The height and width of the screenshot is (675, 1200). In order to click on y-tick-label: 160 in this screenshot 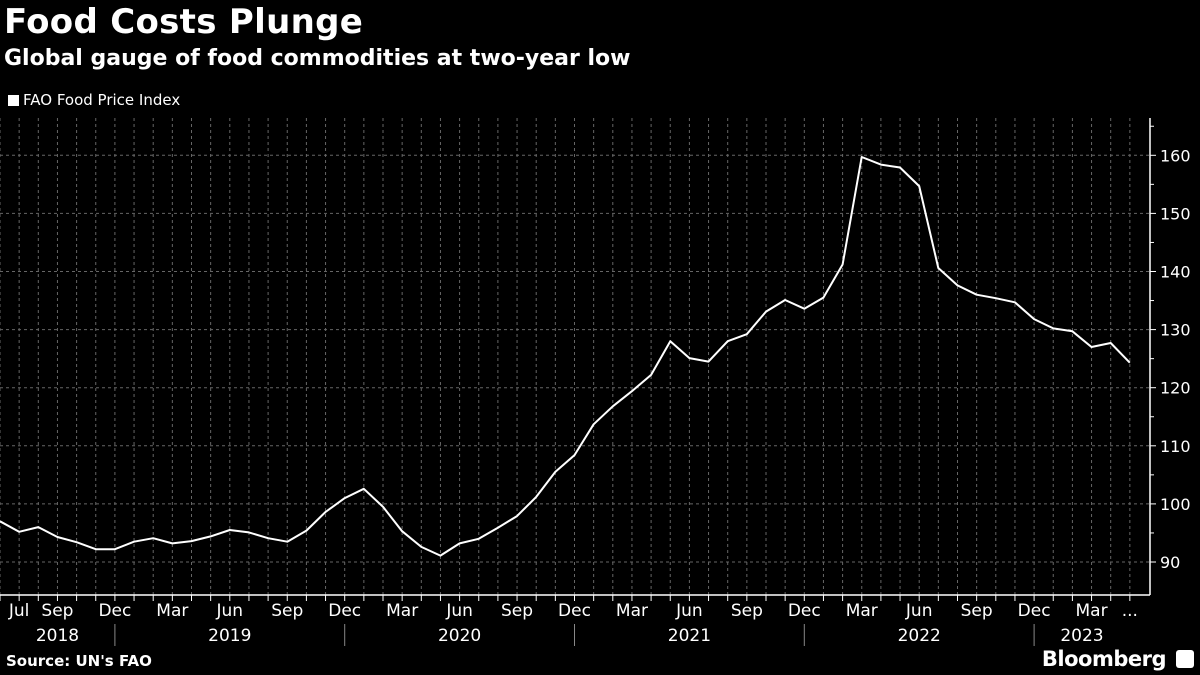, I will do `click(1175, 155)`.